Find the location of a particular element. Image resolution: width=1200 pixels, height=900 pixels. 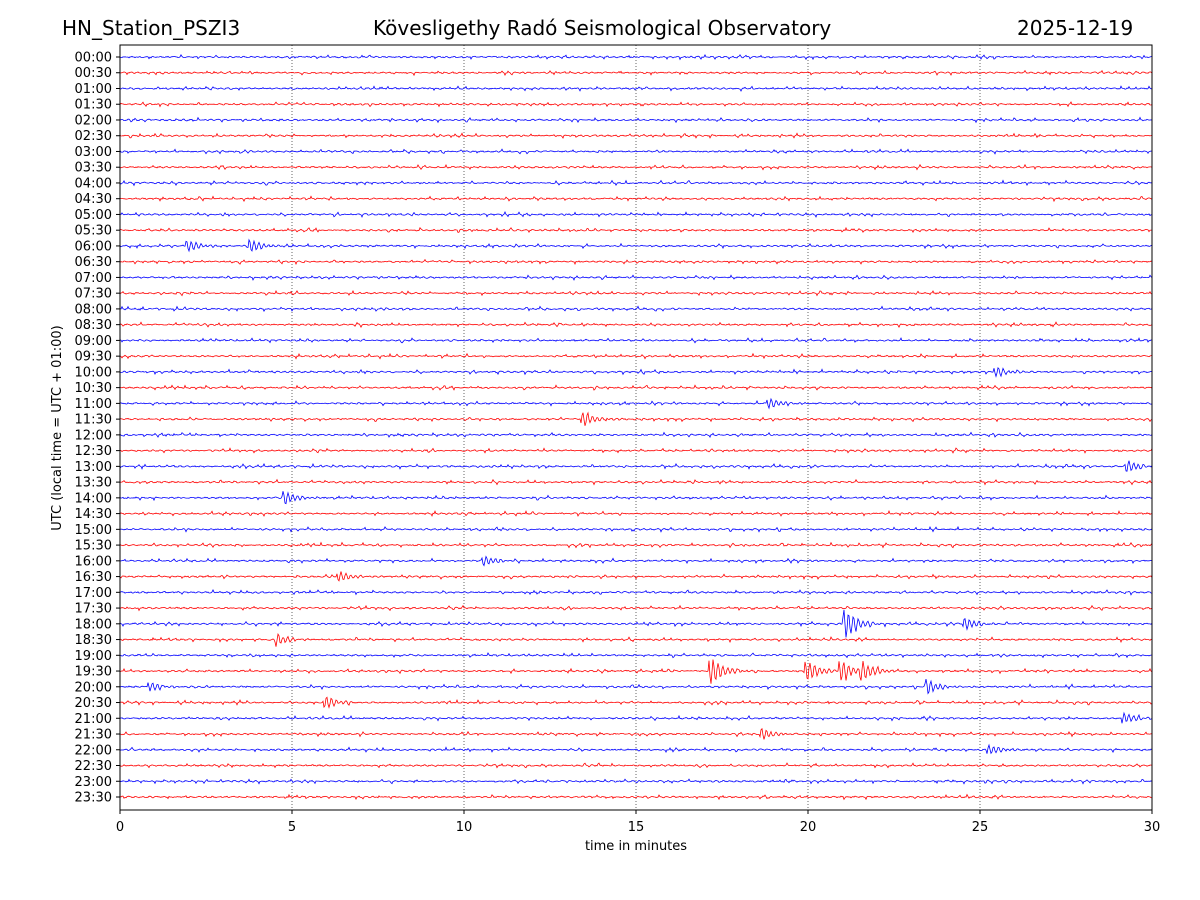

x-tick-label: 5 is located at coordinates (292, 827).